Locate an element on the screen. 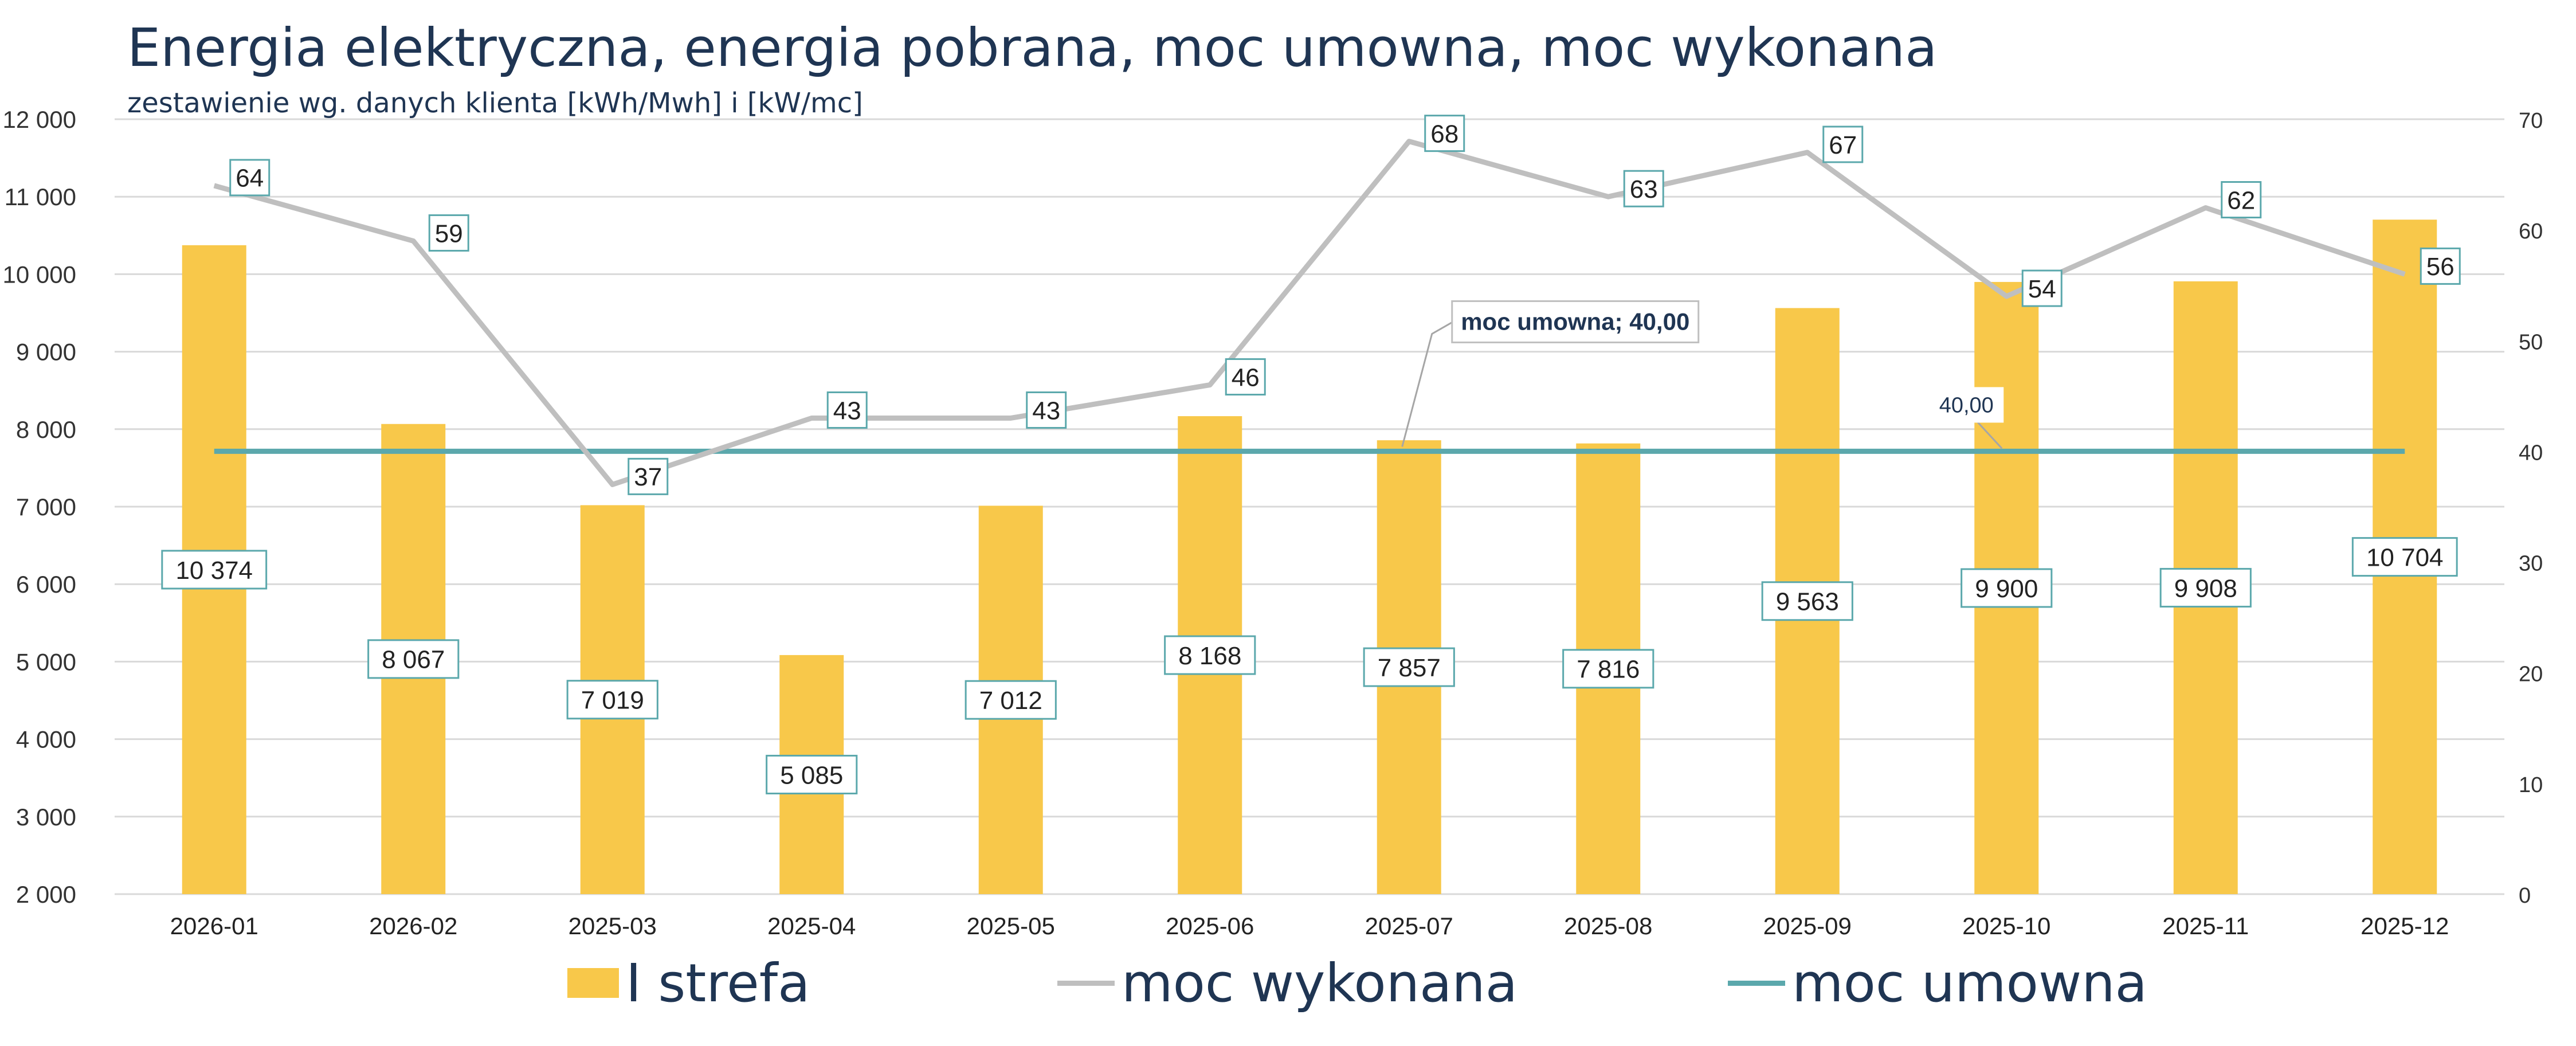  legend-label-moc-umowna: moc umowna is located at coordinates (1969, 983).